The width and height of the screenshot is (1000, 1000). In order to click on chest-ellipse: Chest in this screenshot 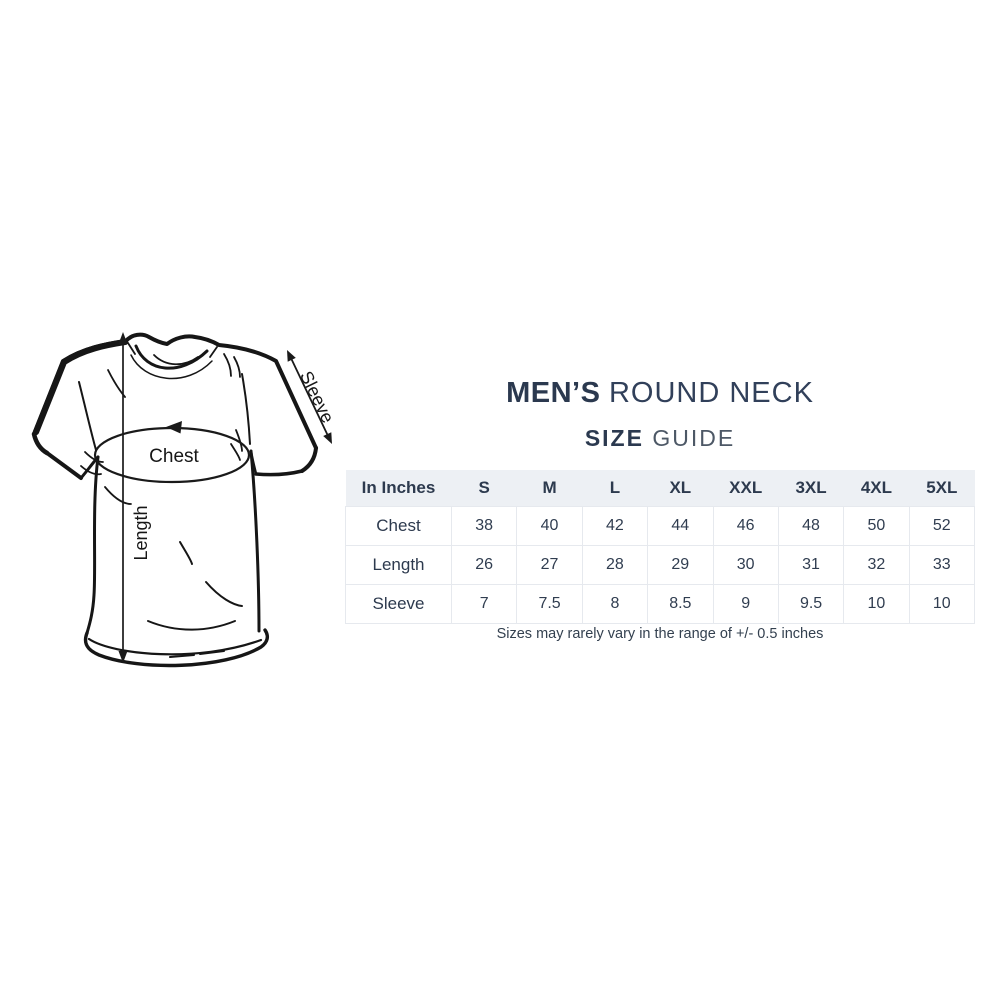, I will do `click(172, 452)`.